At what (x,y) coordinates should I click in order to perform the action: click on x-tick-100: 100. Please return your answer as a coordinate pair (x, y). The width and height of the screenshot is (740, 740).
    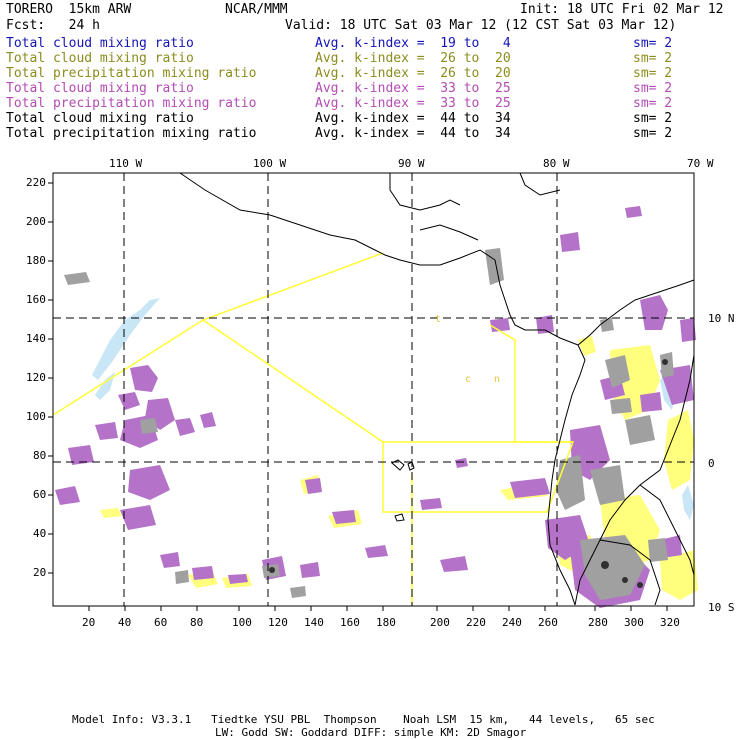
    Looking at the image, I should click on (242, 622).